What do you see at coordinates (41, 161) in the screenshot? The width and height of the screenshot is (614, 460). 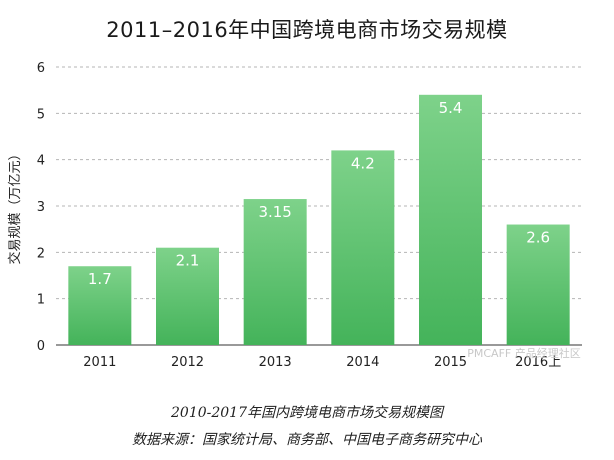 I see `y-tick-label: 4` at bounding box center [41, 161].